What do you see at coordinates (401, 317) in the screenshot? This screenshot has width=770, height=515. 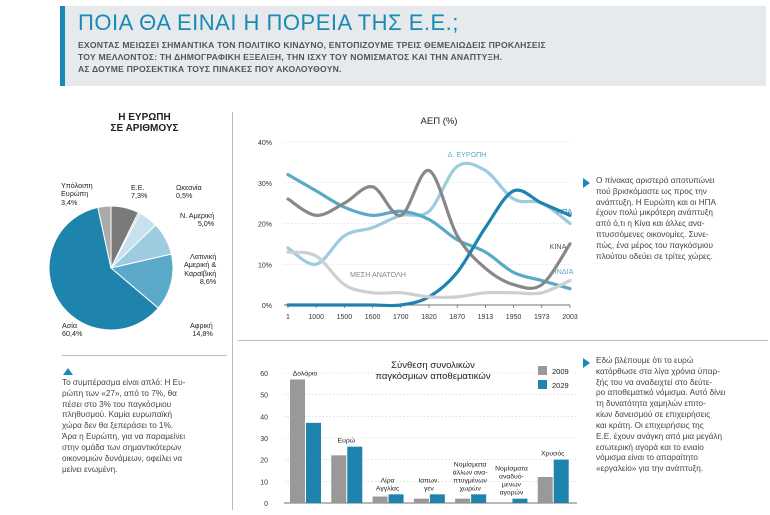 I see `x-tick-label: 1700` at bounding box center [401, 317].